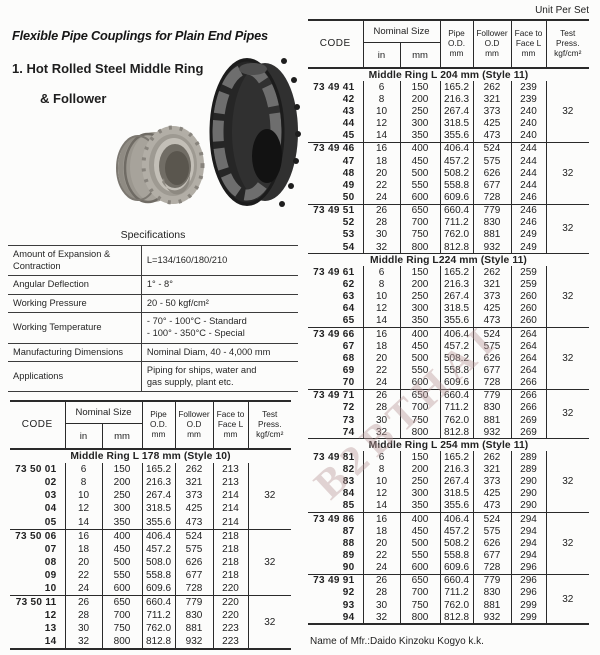 The image size is (600, 655). Describe the element at coordinates (401, 31) in the screenshot. I see `col-header-nominal-size: Nominal Size` at that location.